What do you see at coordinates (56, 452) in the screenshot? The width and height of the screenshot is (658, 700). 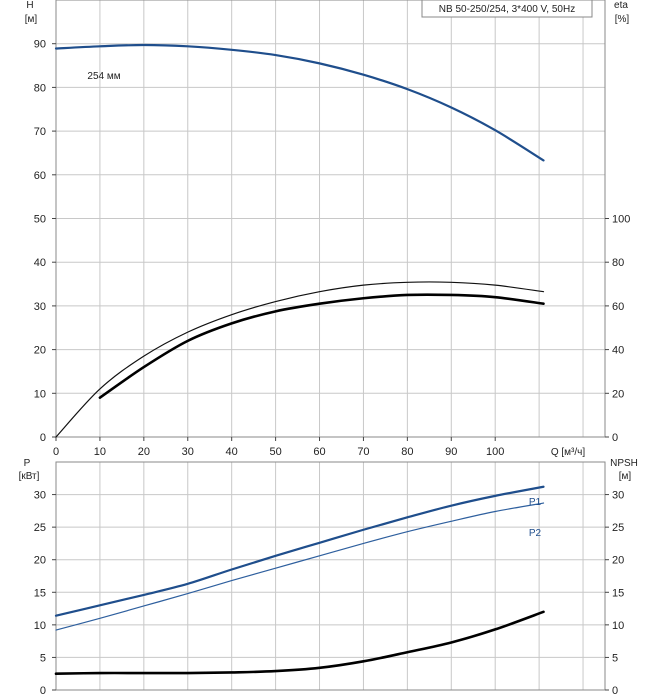 I see `x-tick-label: 0` at bounding box center [56, 452].